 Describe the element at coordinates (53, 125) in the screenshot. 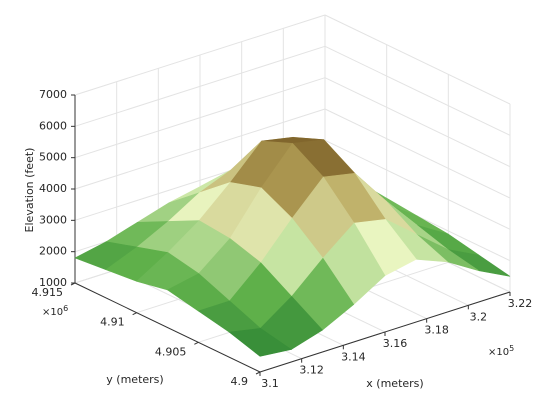

I see `z-tick-label: 6000` at that location.